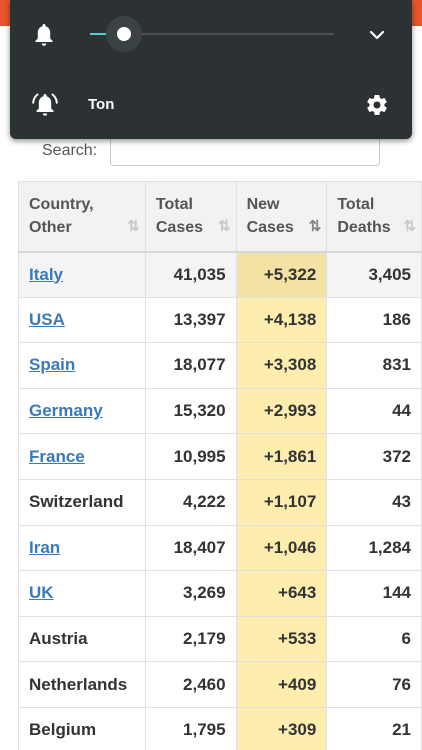 The image size is (422, 750). Describe the element at coordinates (281, 548) in the screenshot. I see `new-cases-cell: +1,046` at that location.